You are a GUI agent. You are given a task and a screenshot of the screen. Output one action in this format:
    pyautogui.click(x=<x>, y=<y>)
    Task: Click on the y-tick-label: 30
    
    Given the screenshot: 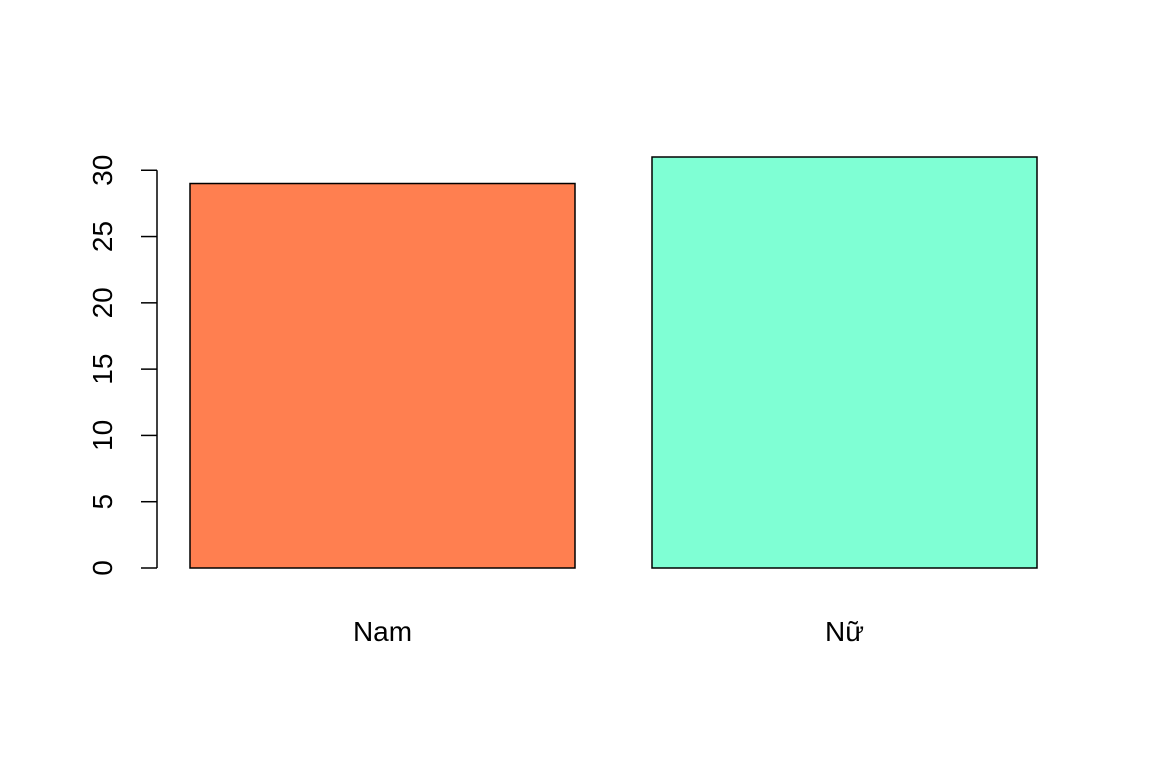 What is the action you would take?
    pyautogui.click(x=102, y=170)
    